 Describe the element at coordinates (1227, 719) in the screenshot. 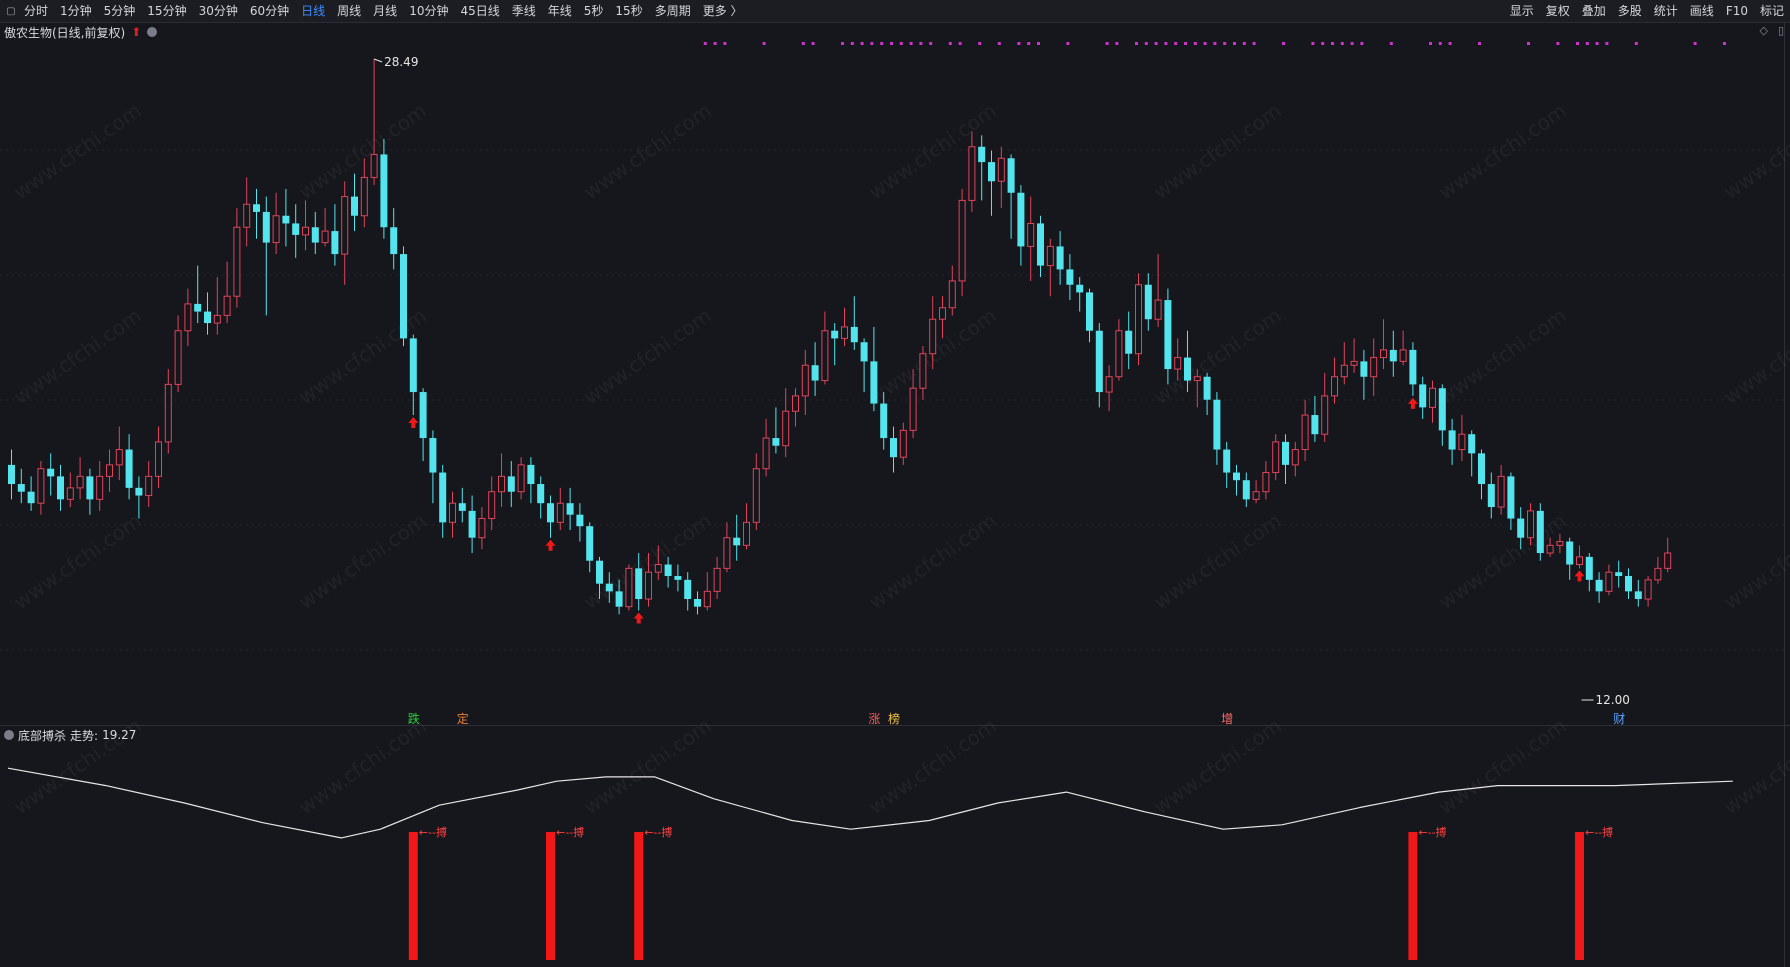

I see `event-label: 增` at that location.